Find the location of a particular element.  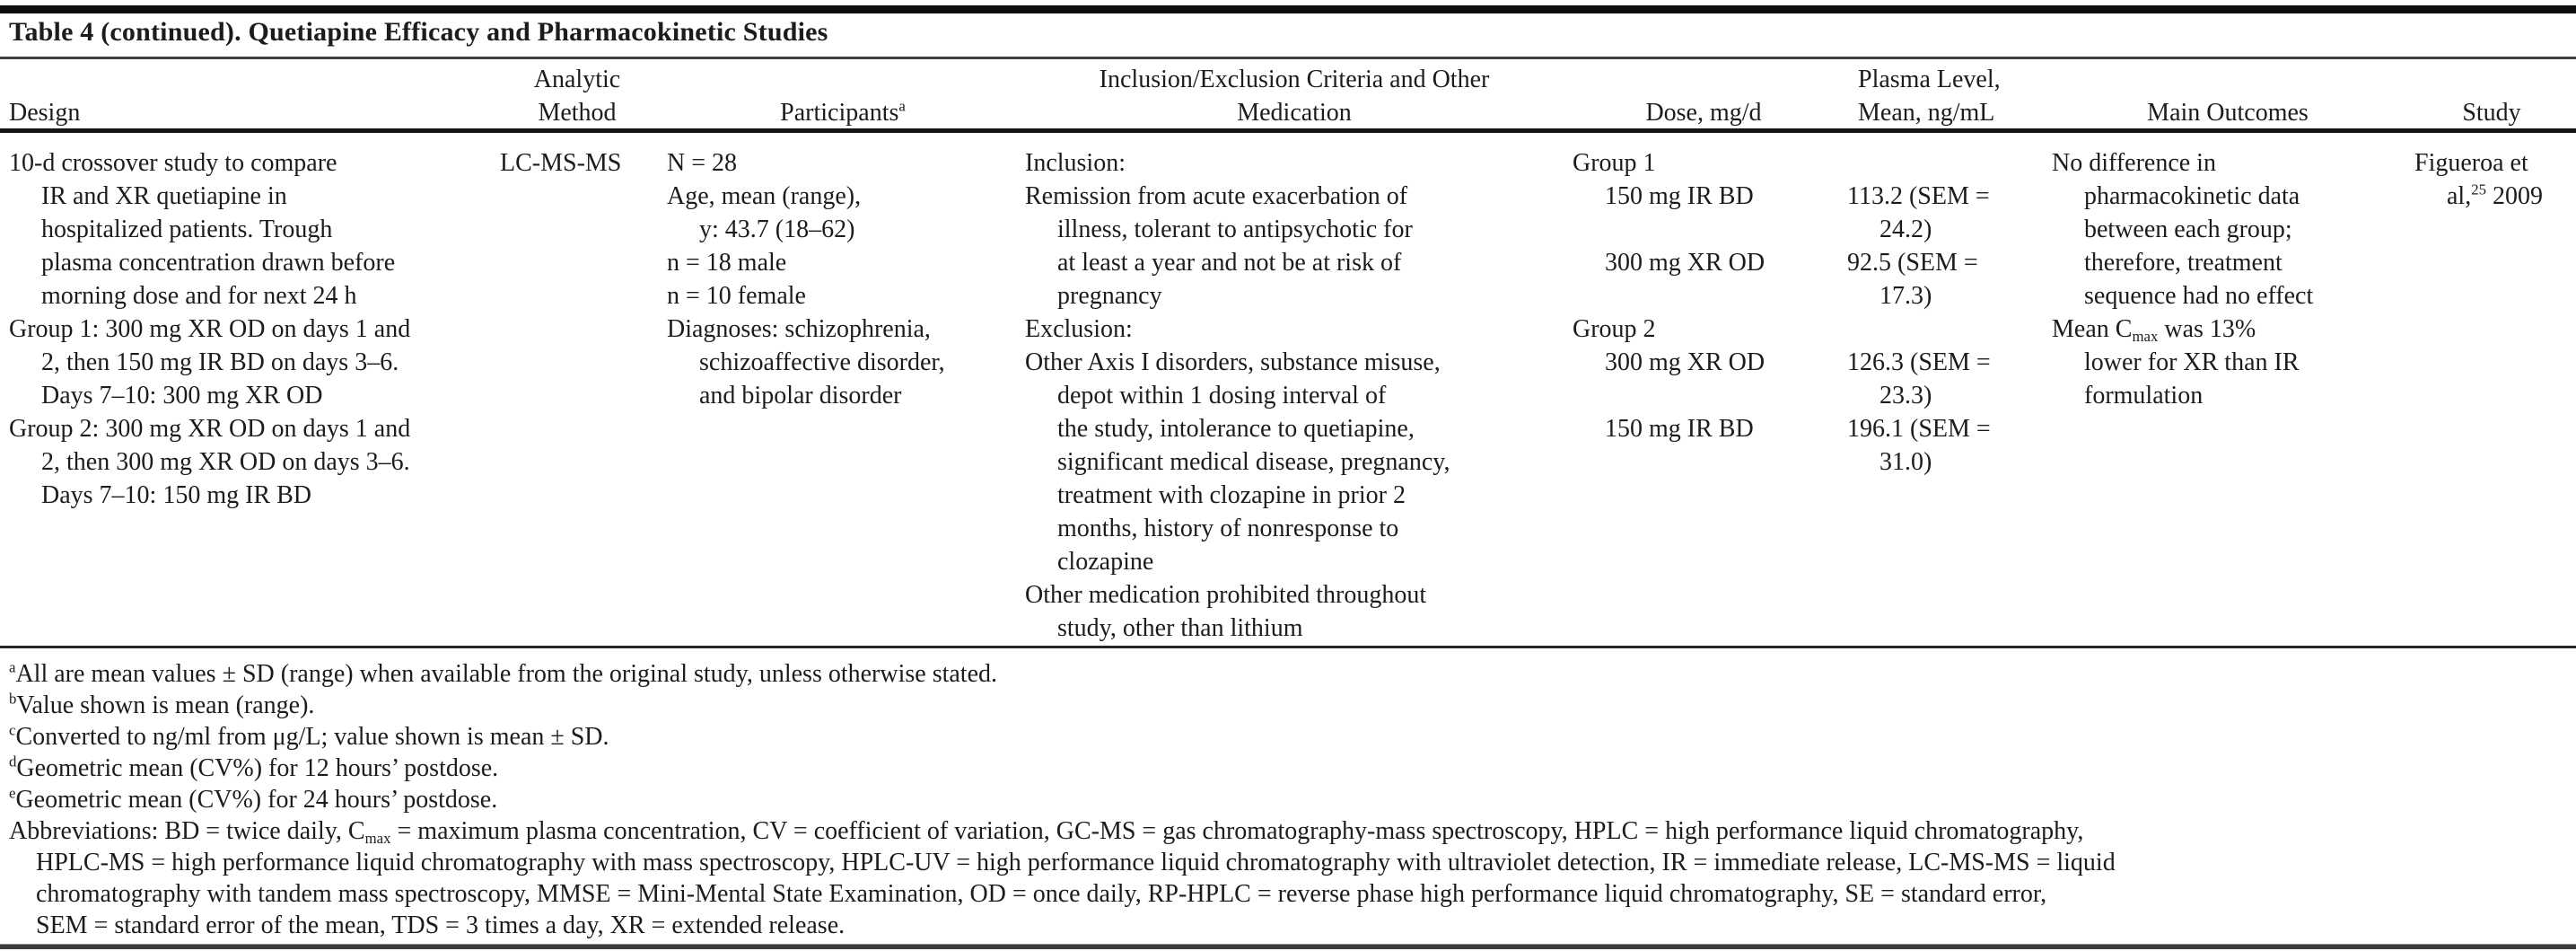

text-line: formulation is located at coordinates (2144, 395).